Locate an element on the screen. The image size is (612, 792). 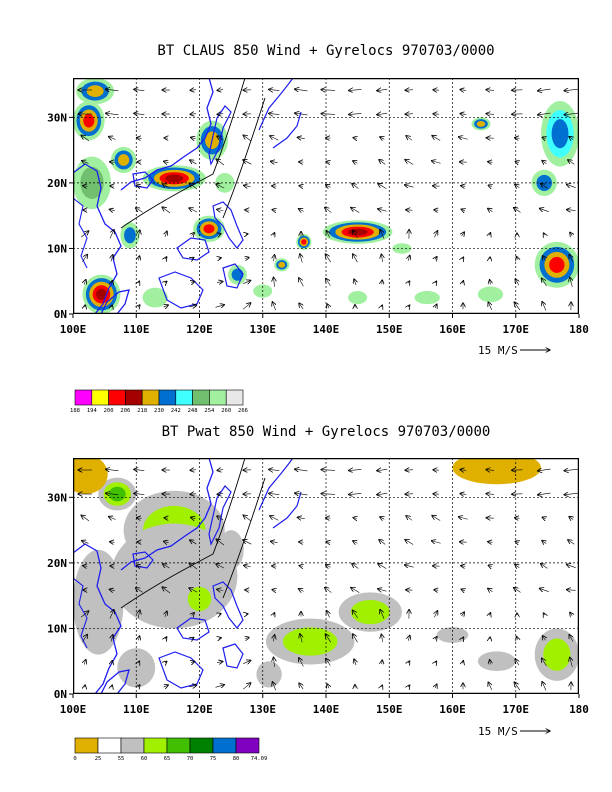
y-tick-label: 30N is located at coordinates (57, 497).